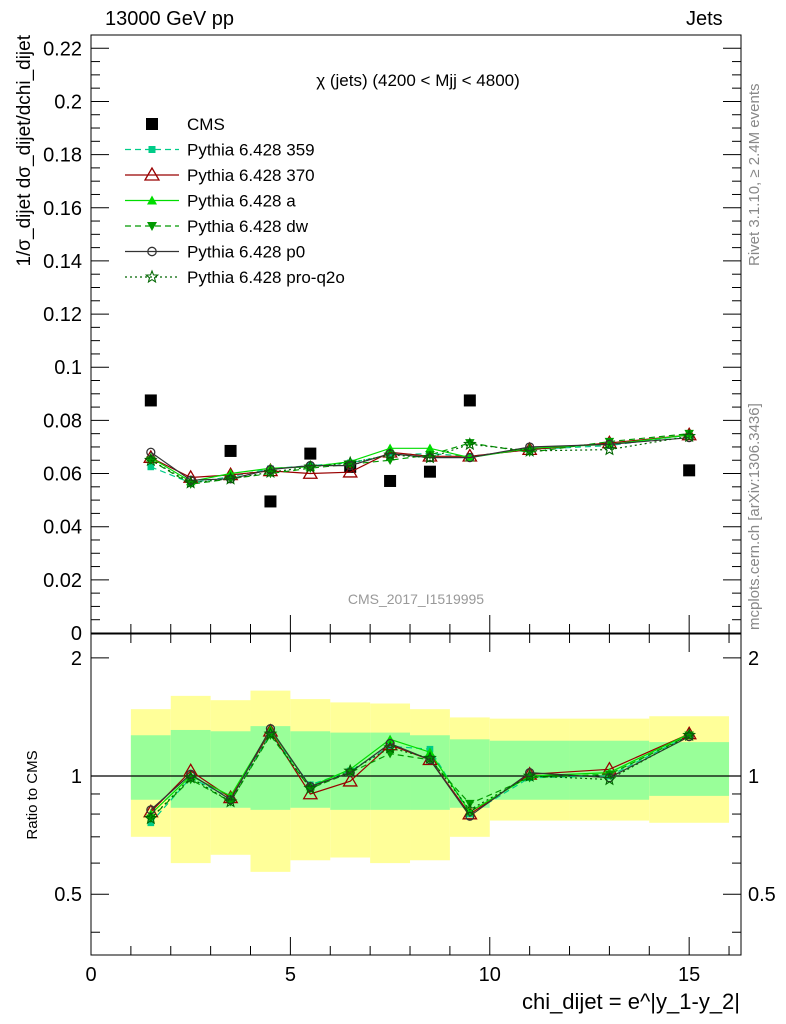  I want to click on ratio-y-tick-label: 1, so click(76, 777).